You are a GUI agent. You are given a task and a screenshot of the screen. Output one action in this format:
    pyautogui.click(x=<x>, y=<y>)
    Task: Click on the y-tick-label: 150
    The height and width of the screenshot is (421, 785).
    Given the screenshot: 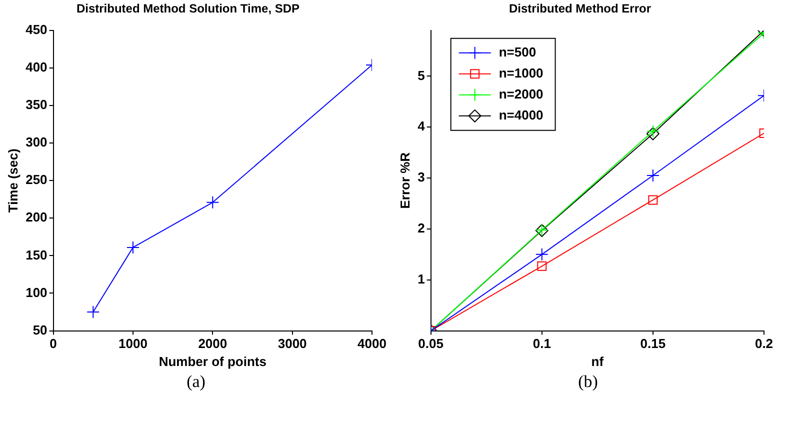 What is the action you would take?
    pyautogui.click(x=37, y=254)
    